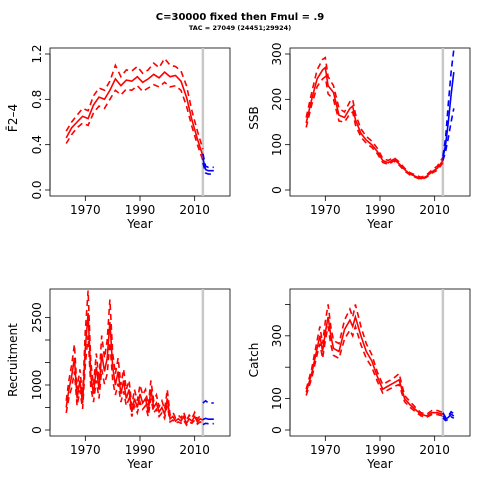 The width and height of the screenshot is (480, 480). Describe the element at coordinates (134, 121) in the screenshot. I see `panel-fbar-series-historical-lower` at that location.